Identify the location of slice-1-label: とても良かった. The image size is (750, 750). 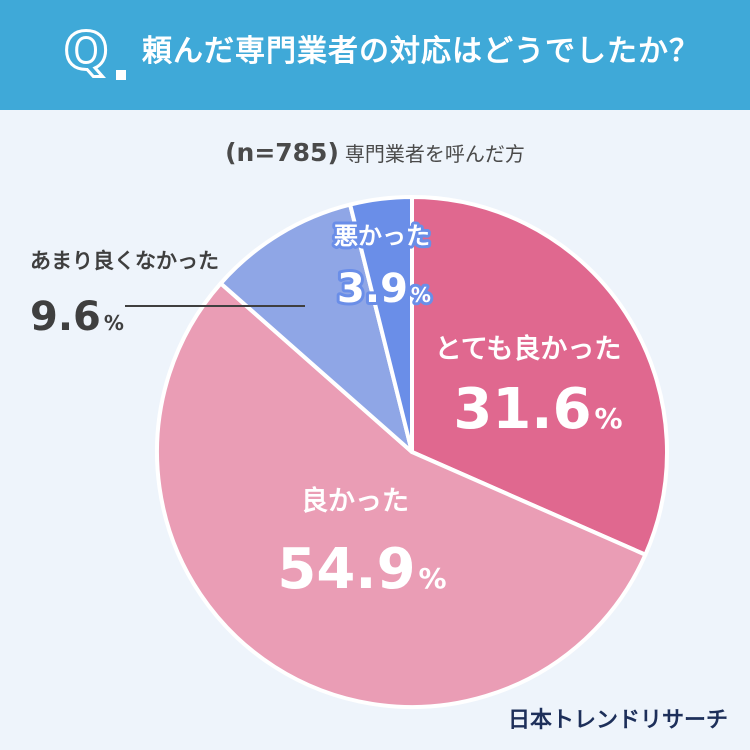
(528, 349).